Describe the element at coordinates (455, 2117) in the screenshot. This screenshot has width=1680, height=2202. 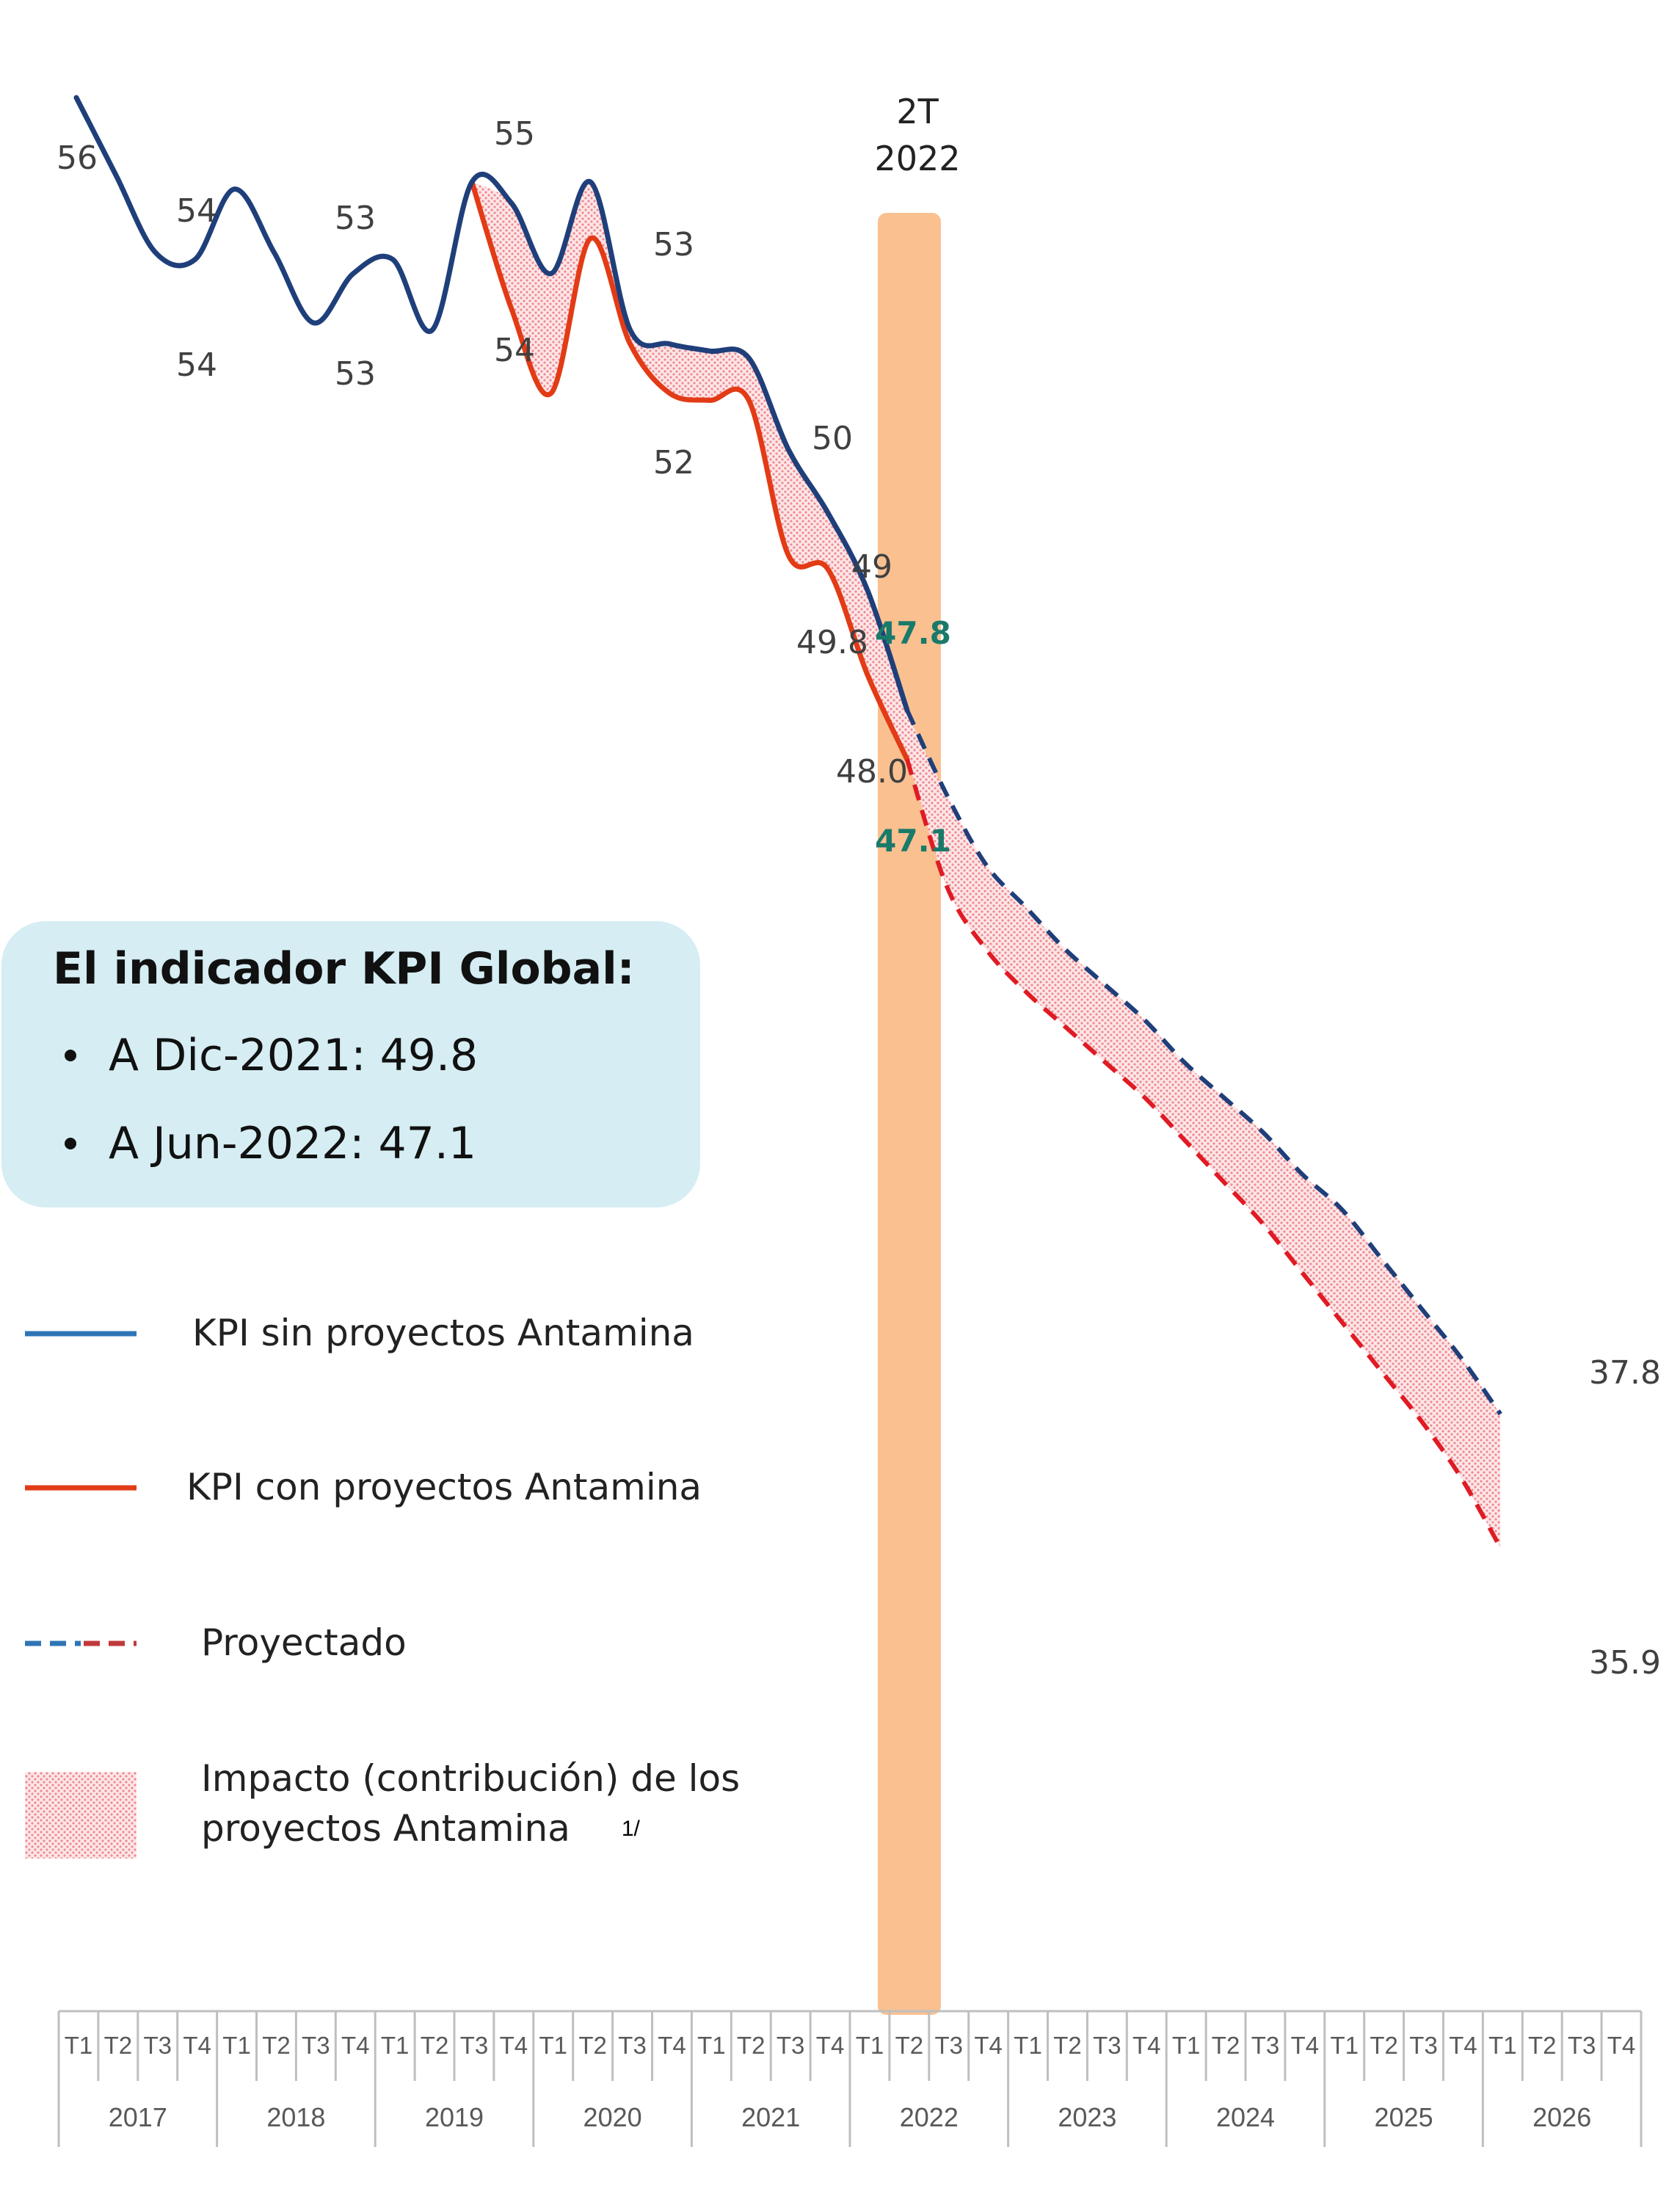
I see `tick-label-year: 2019` at that location.